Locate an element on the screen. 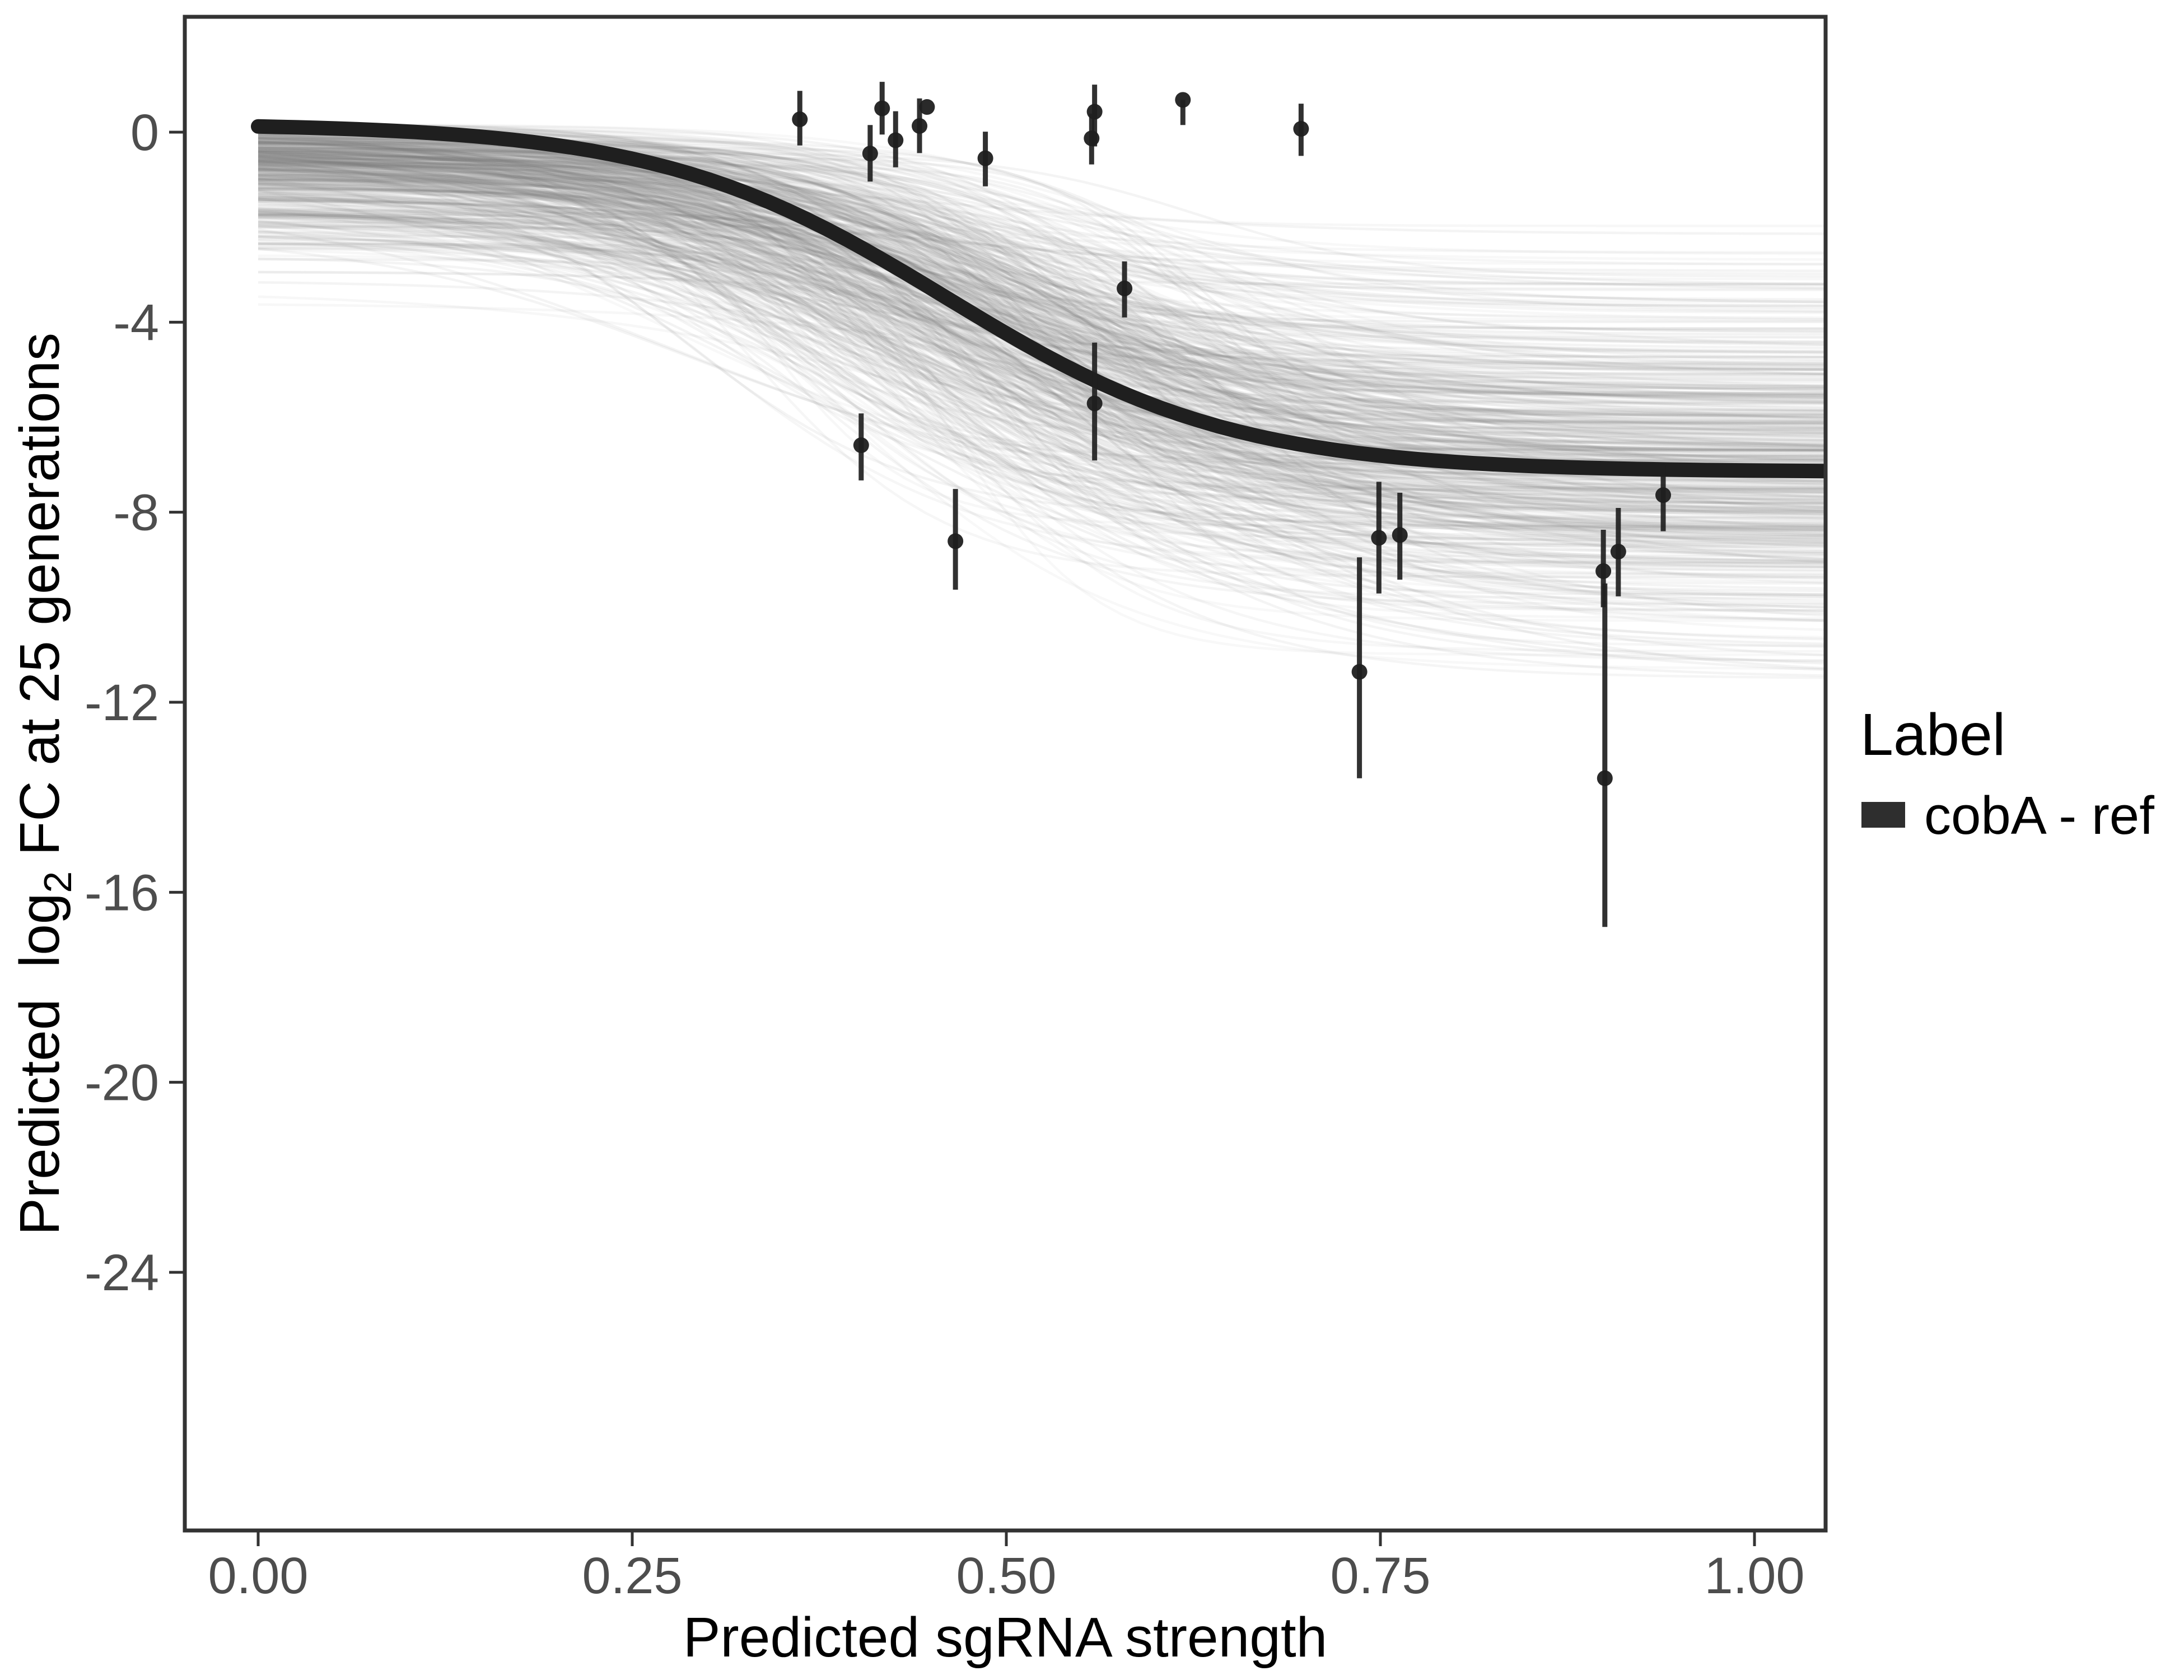  y-tick-label: -8 is located at coordinates (136, 513).